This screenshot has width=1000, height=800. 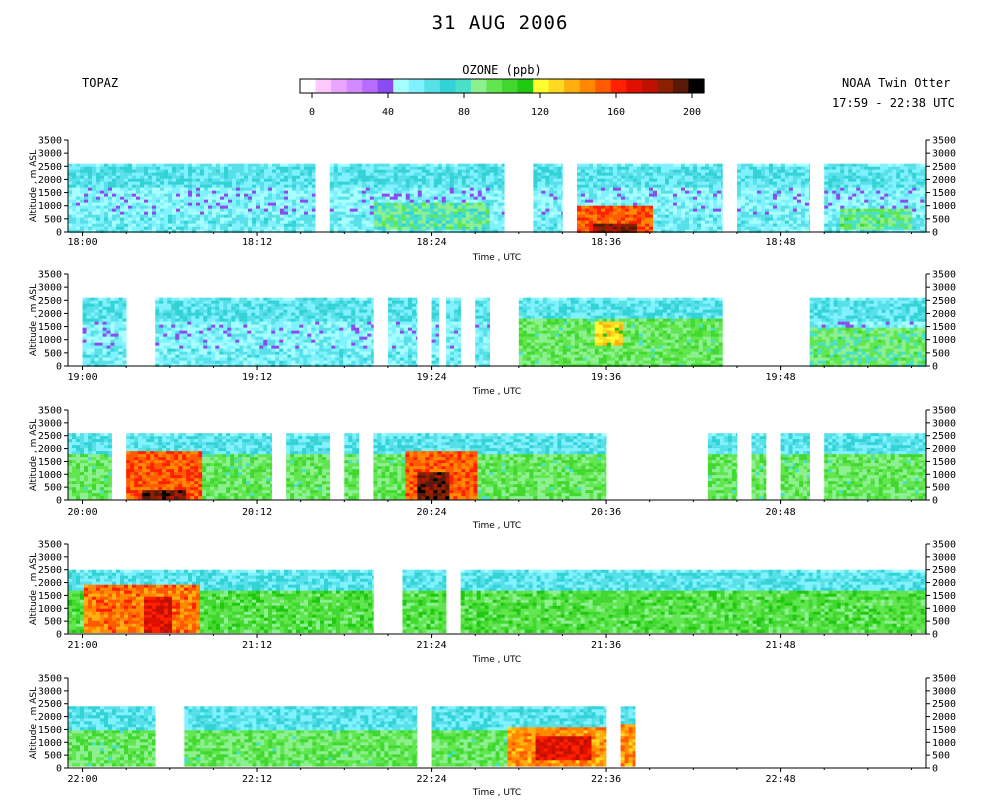 What do you see at coordinates (432, 242) in the screenshot?
I see `x-tick-label: 18:24` at bounding box center [432, 242].